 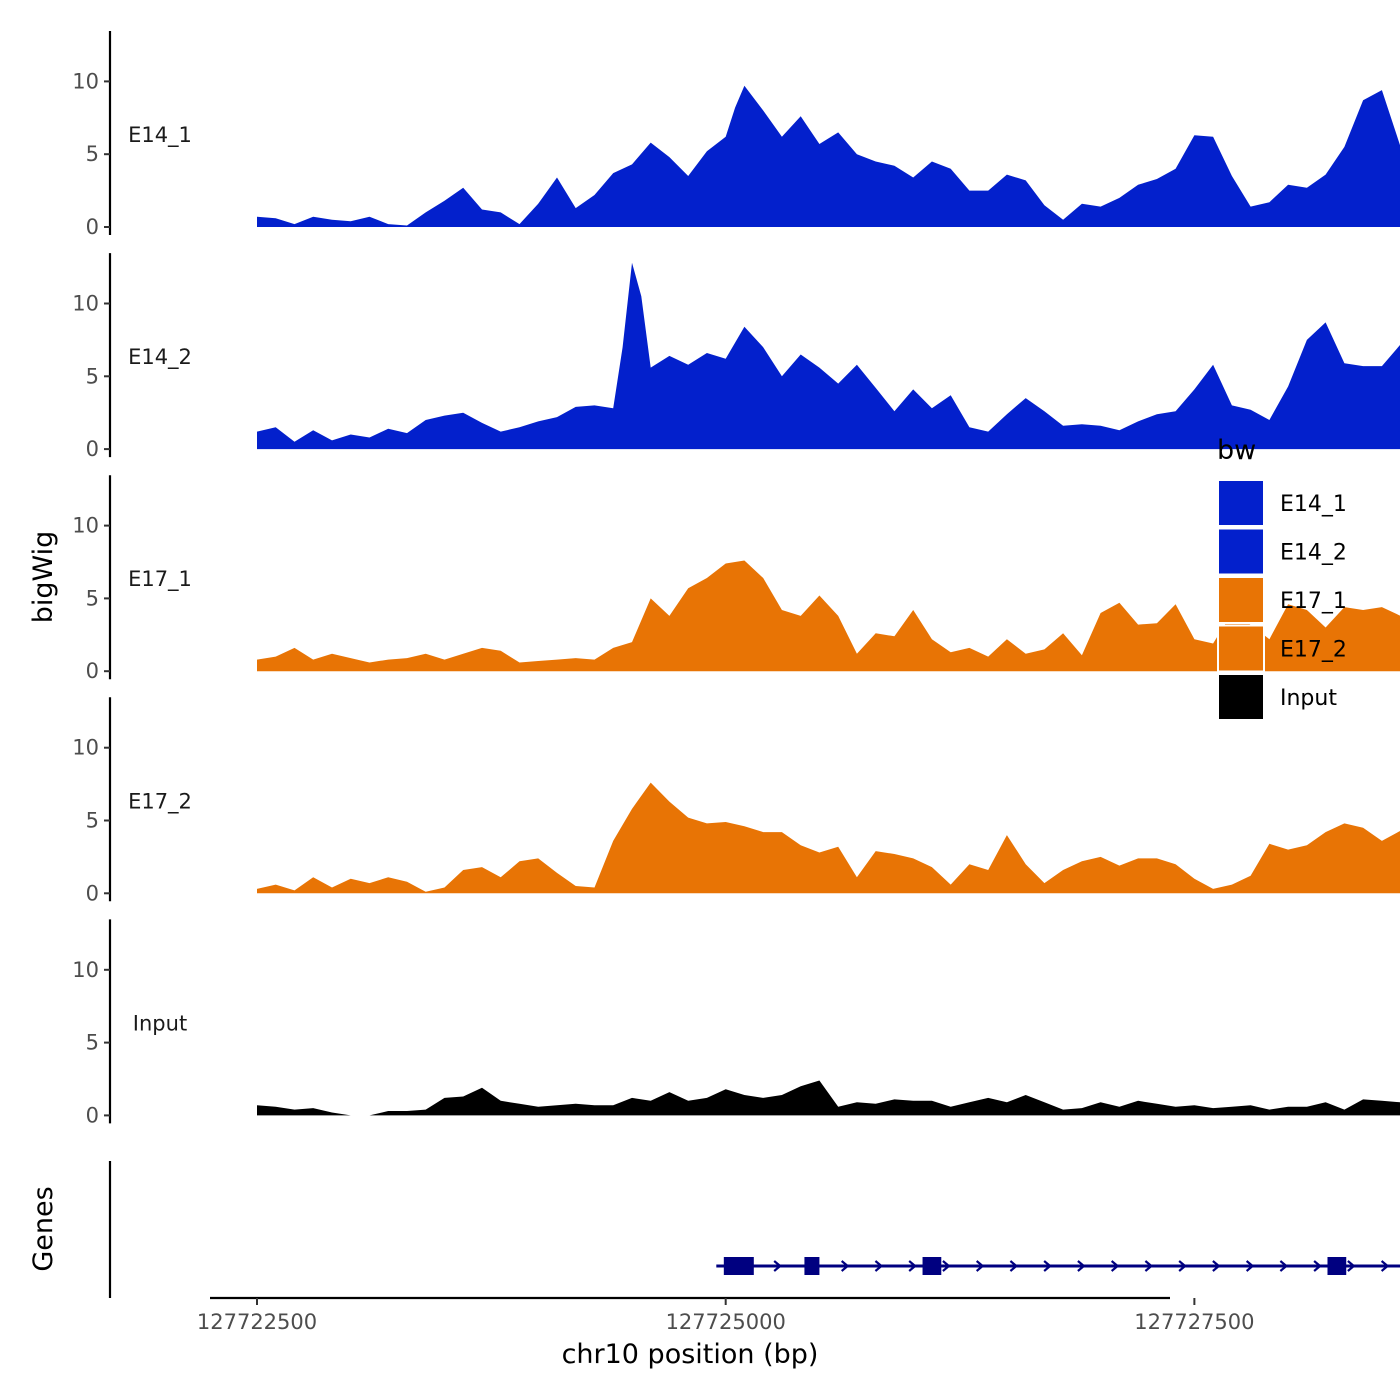 I want to click on gene-panel: Tac2, so click(x=754, y=1229).